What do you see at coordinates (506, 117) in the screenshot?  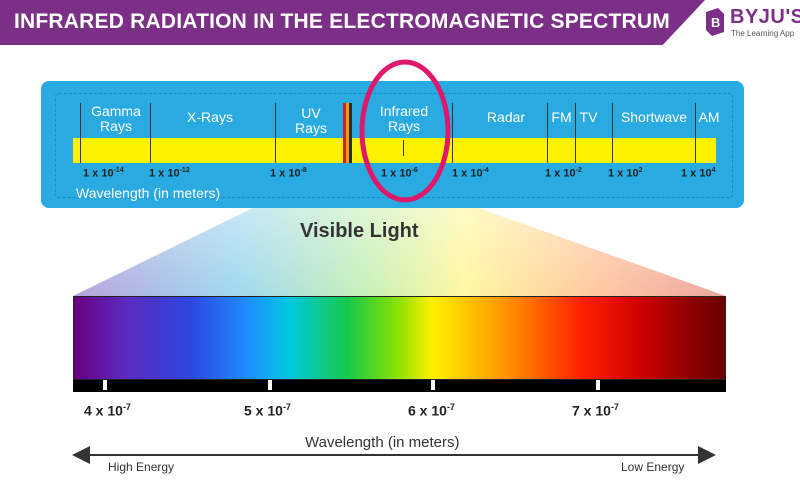 I see `region-label-radar: Radar` at bounding box center [506, 117].